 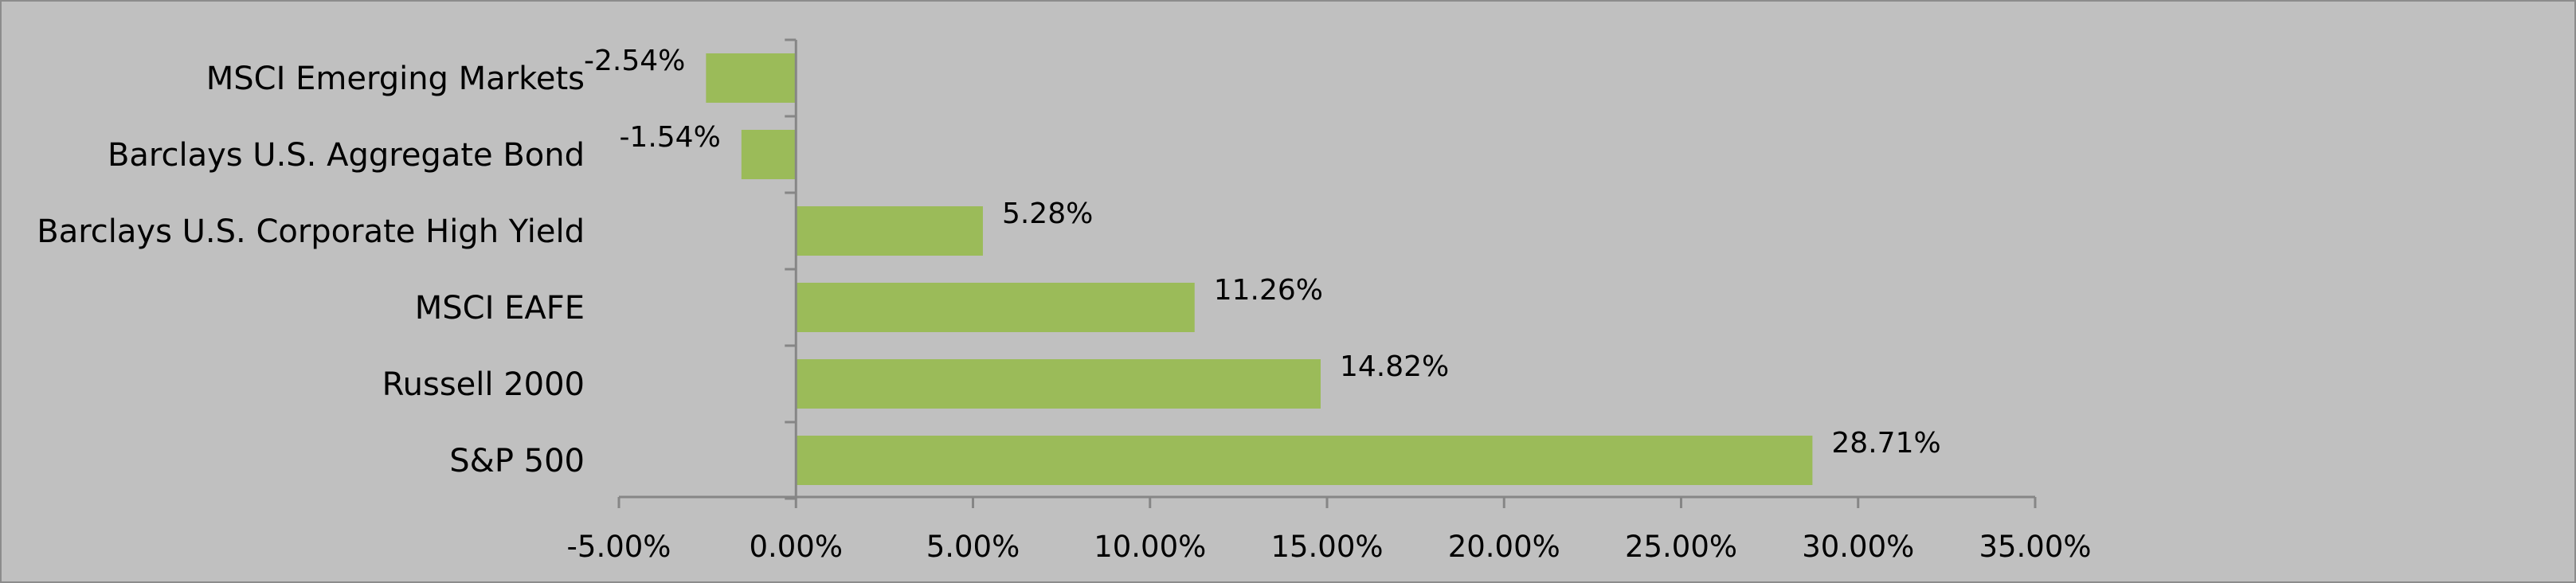 I want to click on x-tick-label: 35.00%, so click(x=2035, y=547).